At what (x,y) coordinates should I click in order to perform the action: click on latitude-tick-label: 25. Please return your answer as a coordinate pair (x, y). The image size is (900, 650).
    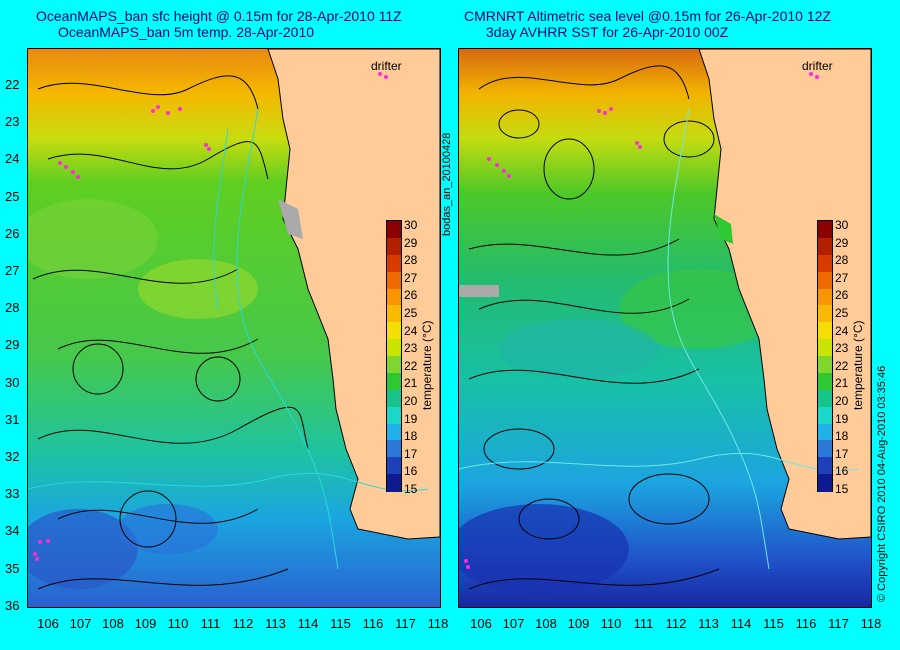
    Looking at the image, I should click on (12, 196).